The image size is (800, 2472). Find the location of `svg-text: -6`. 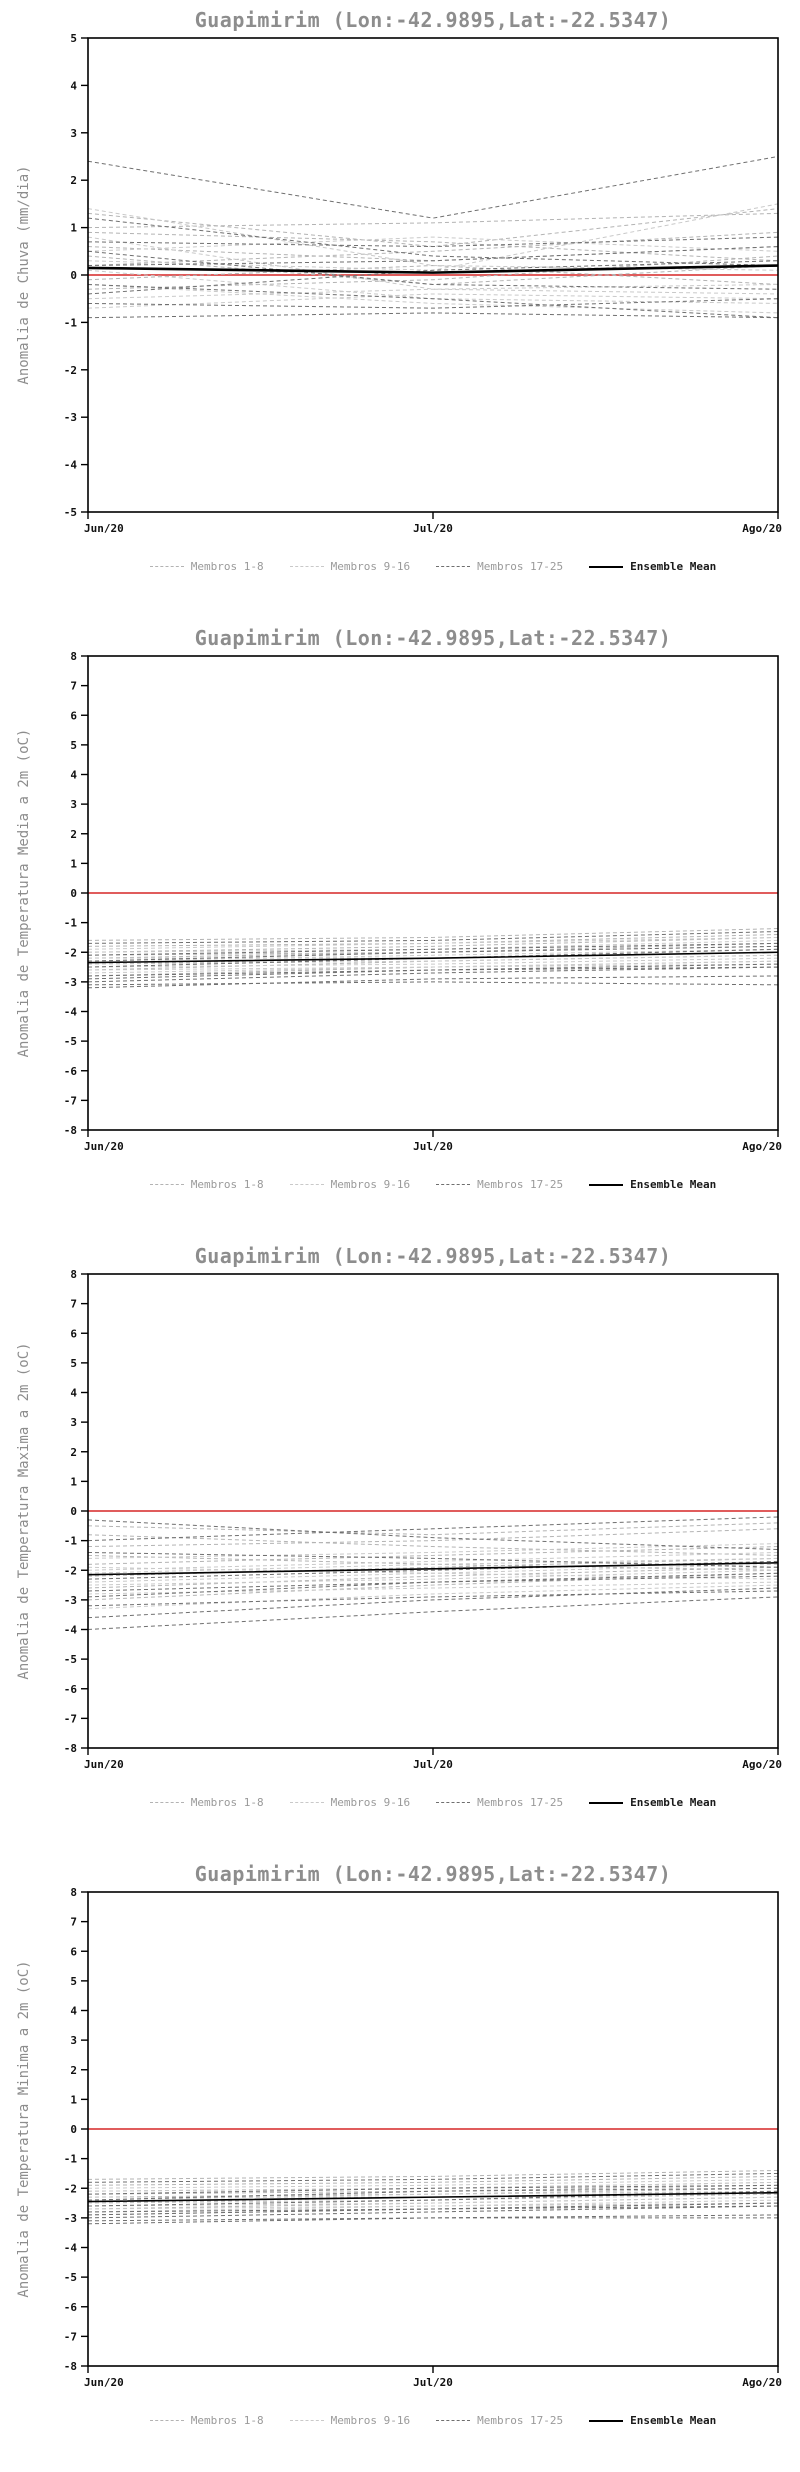

svg-text: -6 is located at coordinates (71, 1071).